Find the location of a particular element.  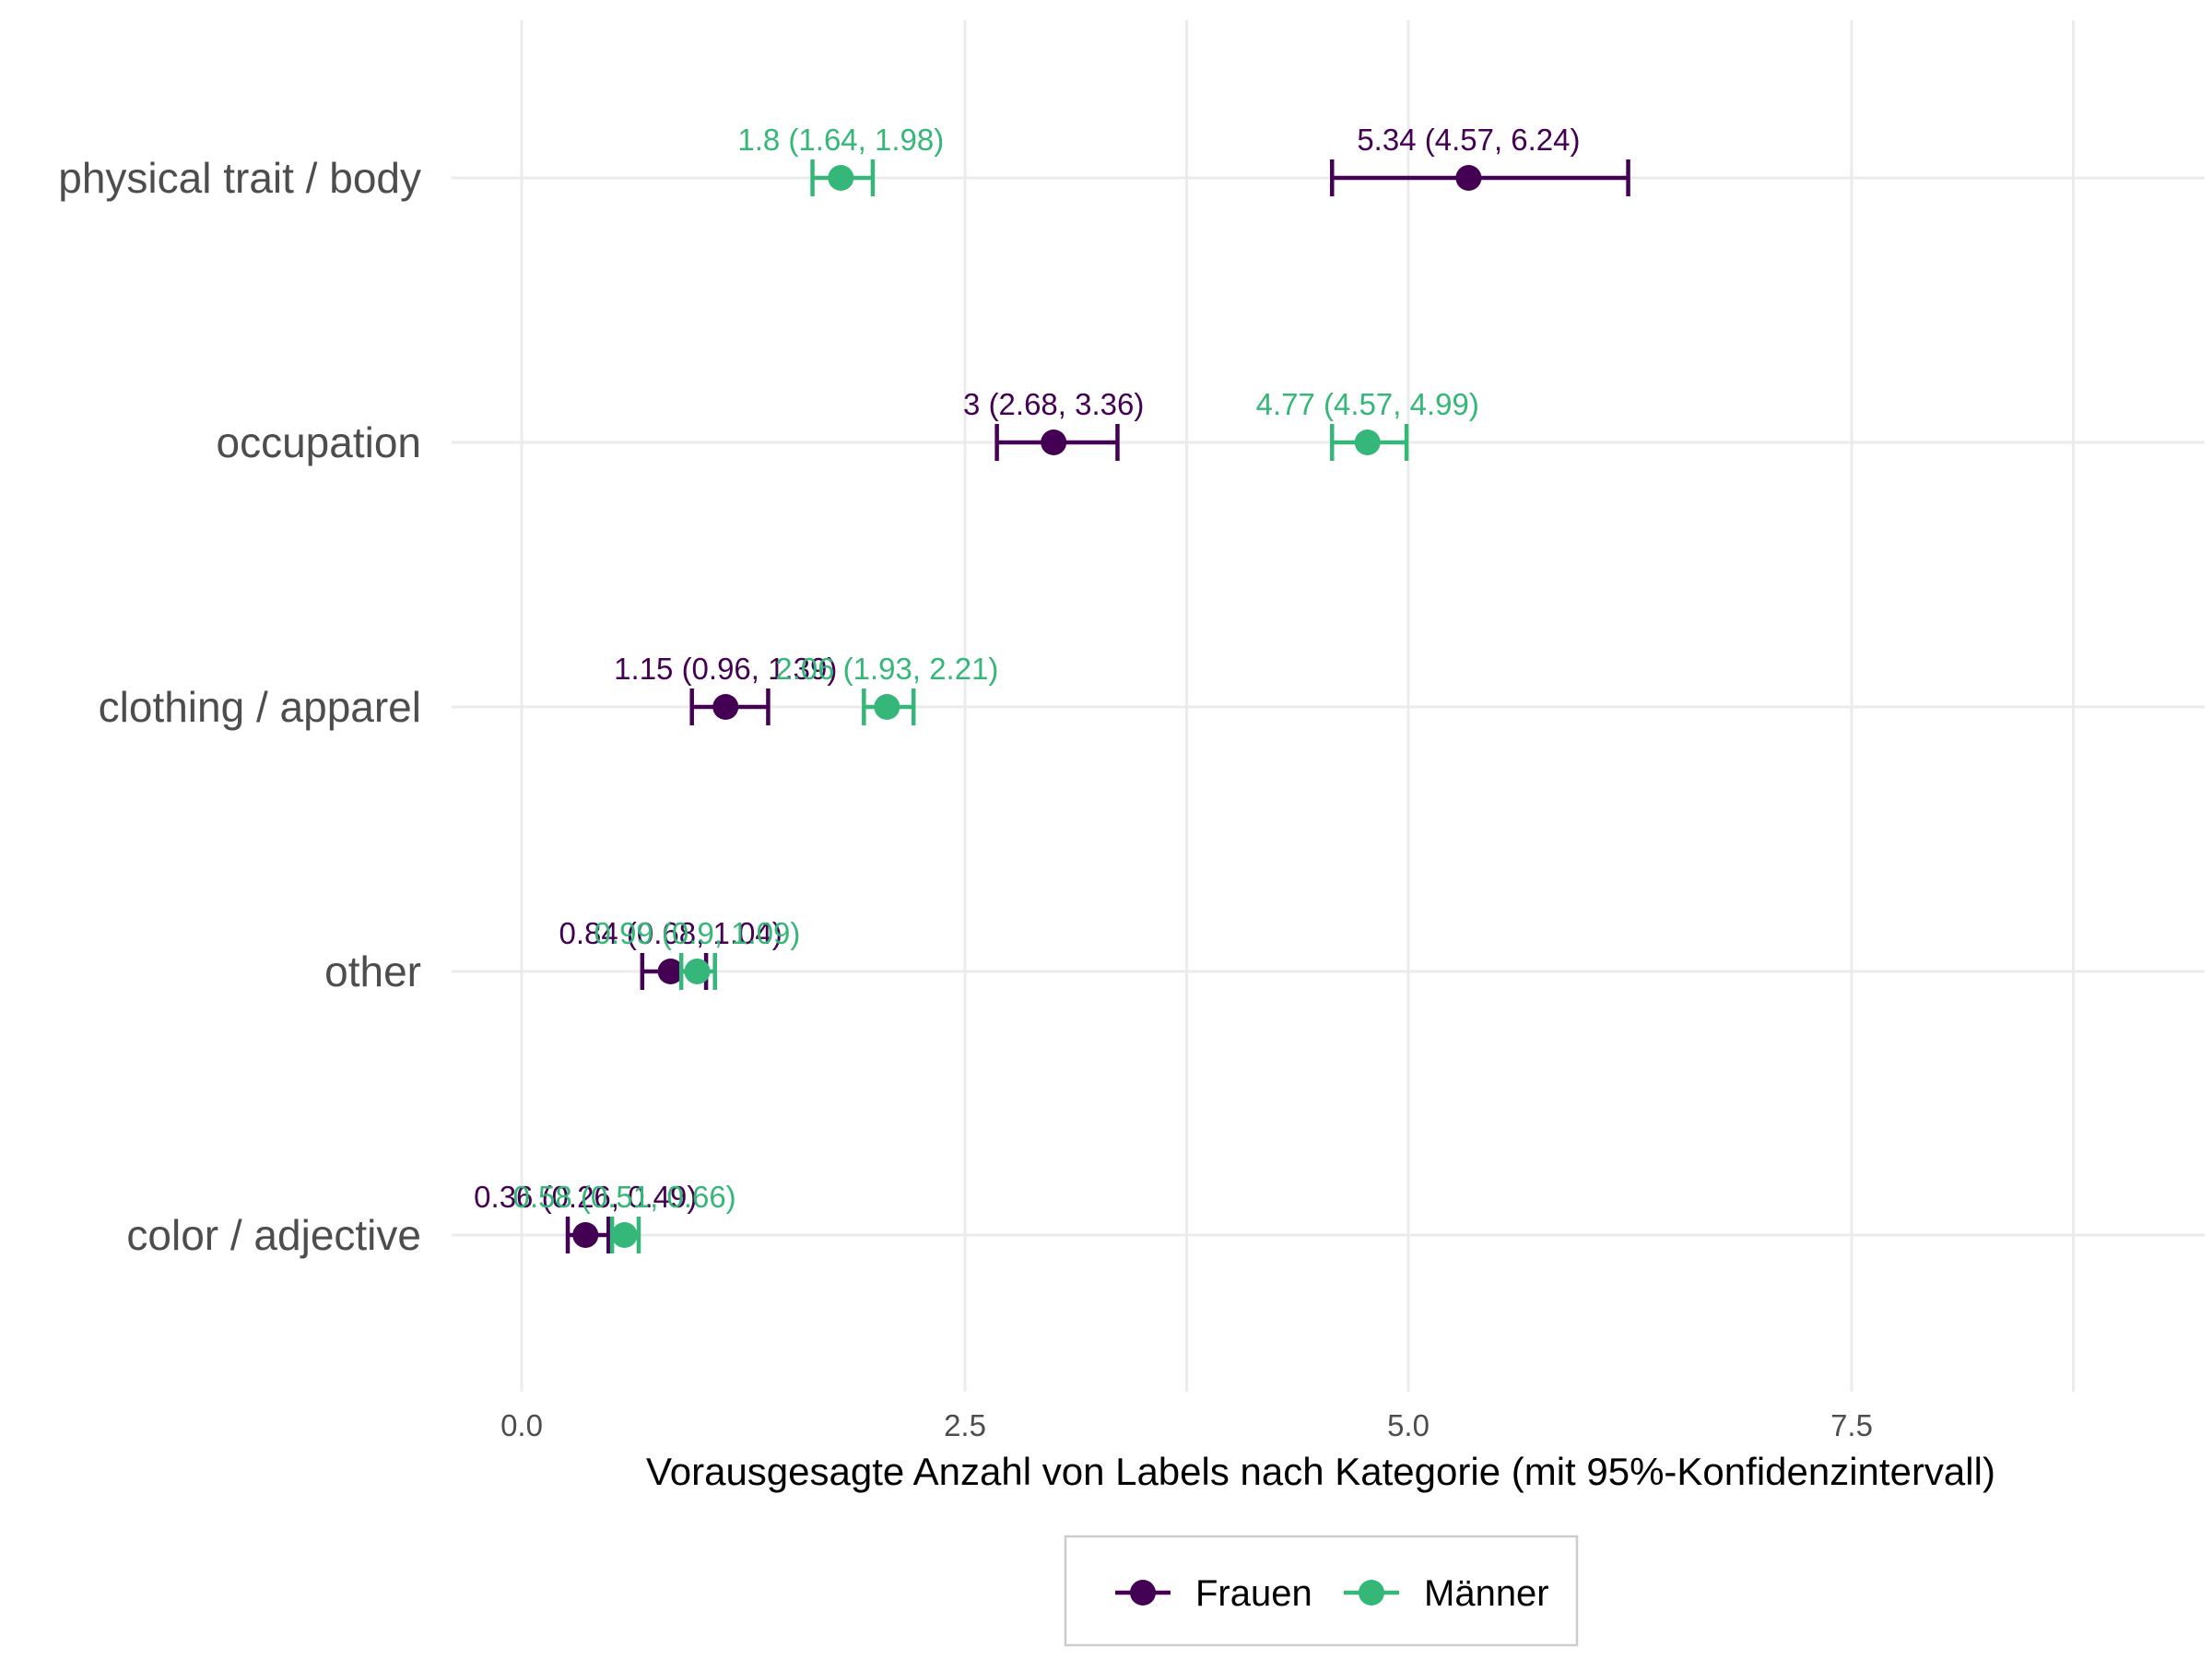

data-label: 4.77 (4.57, 4.99) is located at coordinates (1367, 404).